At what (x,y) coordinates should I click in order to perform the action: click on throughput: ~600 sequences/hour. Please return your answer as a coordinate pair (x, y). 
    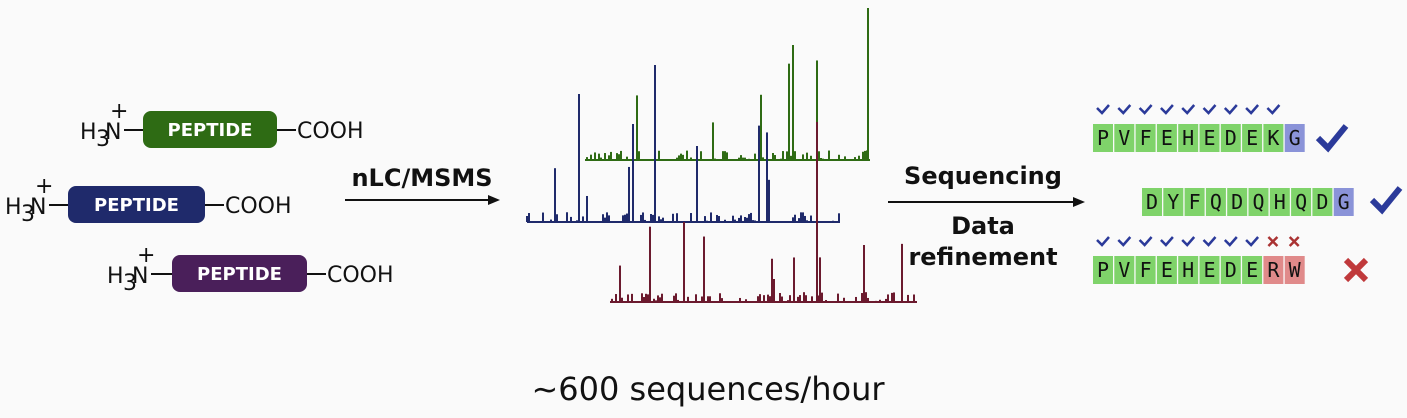
    Looking at the image, I should click on (708, 389).